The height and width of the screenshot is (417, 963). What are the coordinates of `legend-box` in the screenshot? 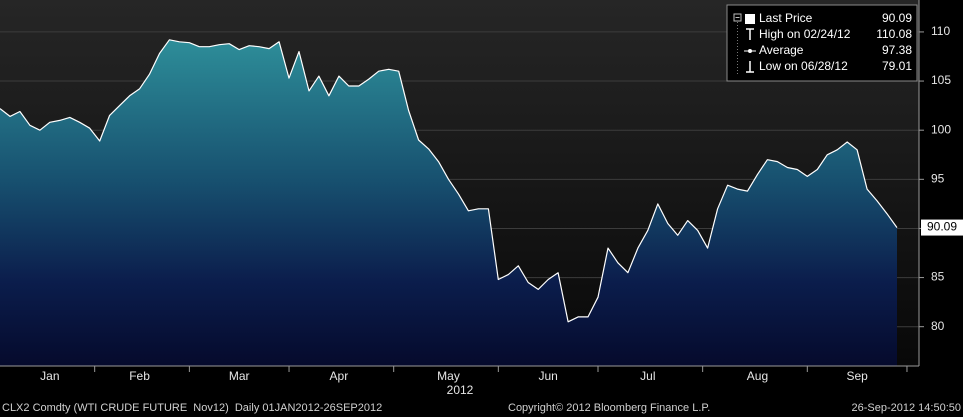 It's located at (822, 43).